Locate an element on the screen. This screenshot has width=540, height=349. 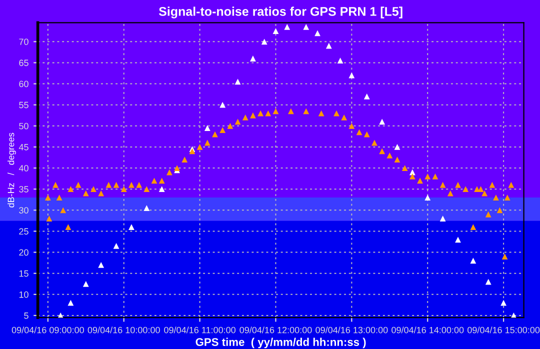
y-tick-label: 60 is located at coordinates (23, 84).